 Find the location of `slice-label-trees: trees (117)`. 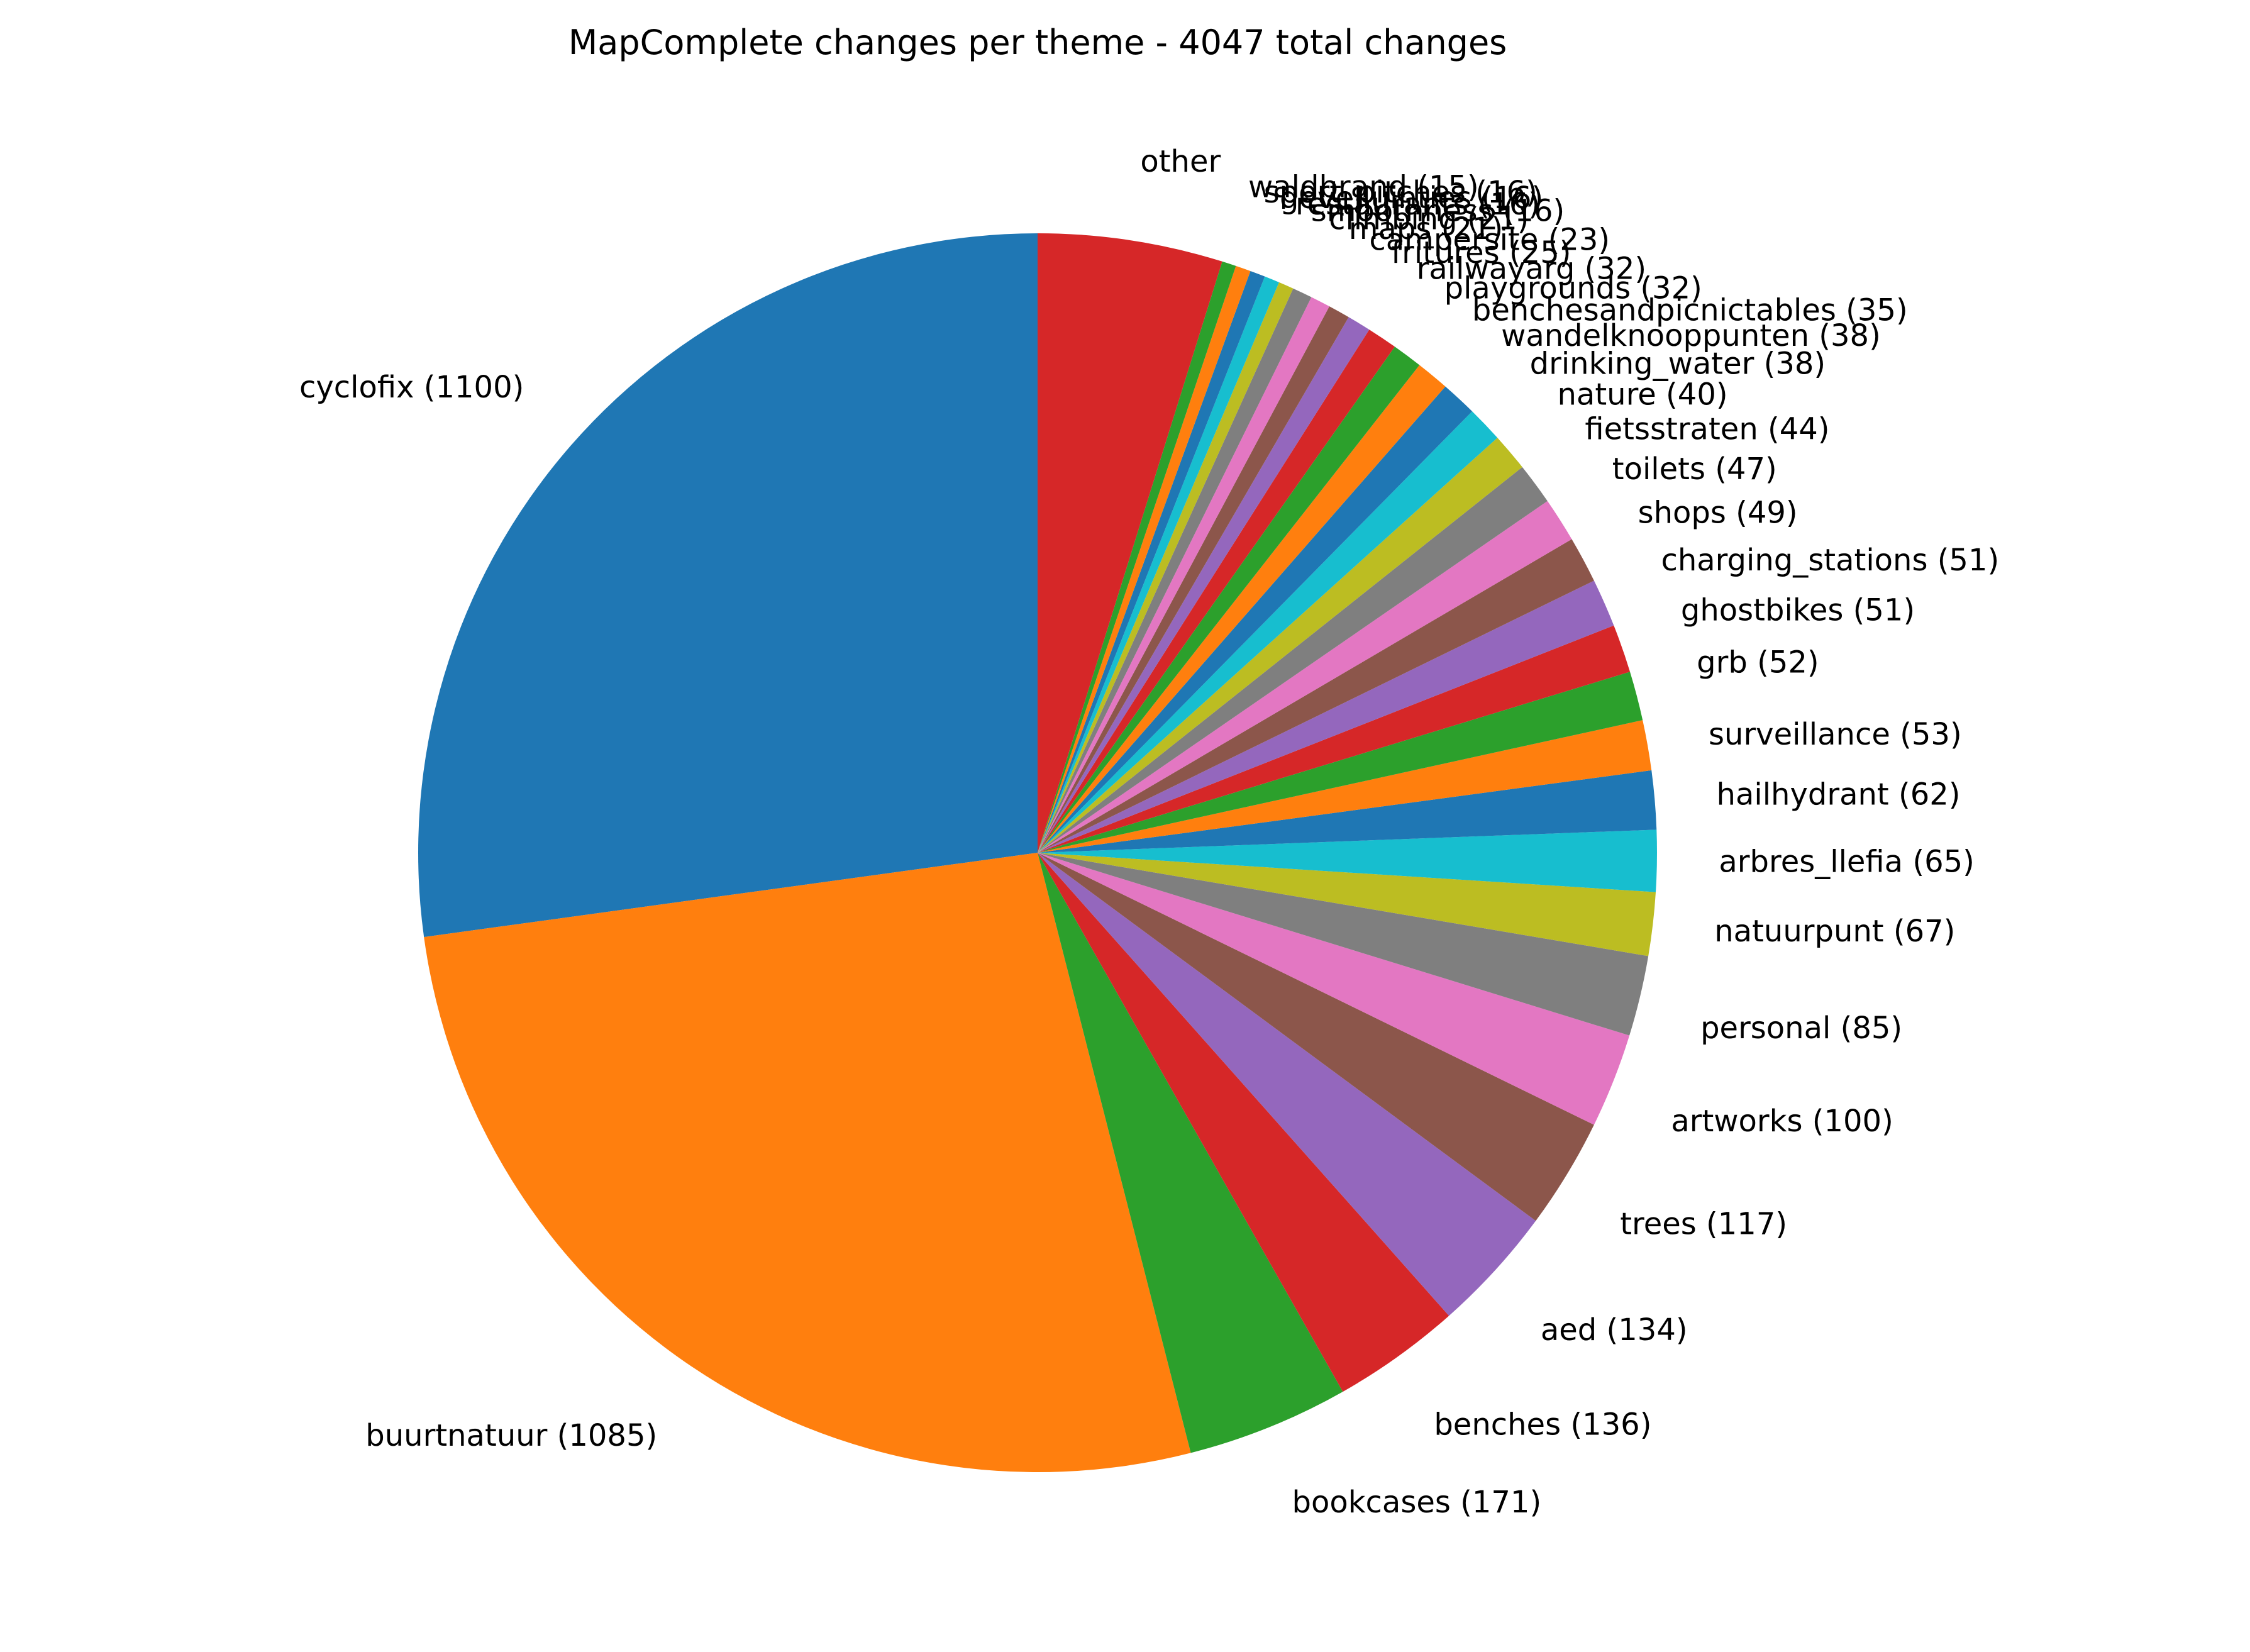

slice-label-trees: trees (117) is located at coordinates (1703, 1223).